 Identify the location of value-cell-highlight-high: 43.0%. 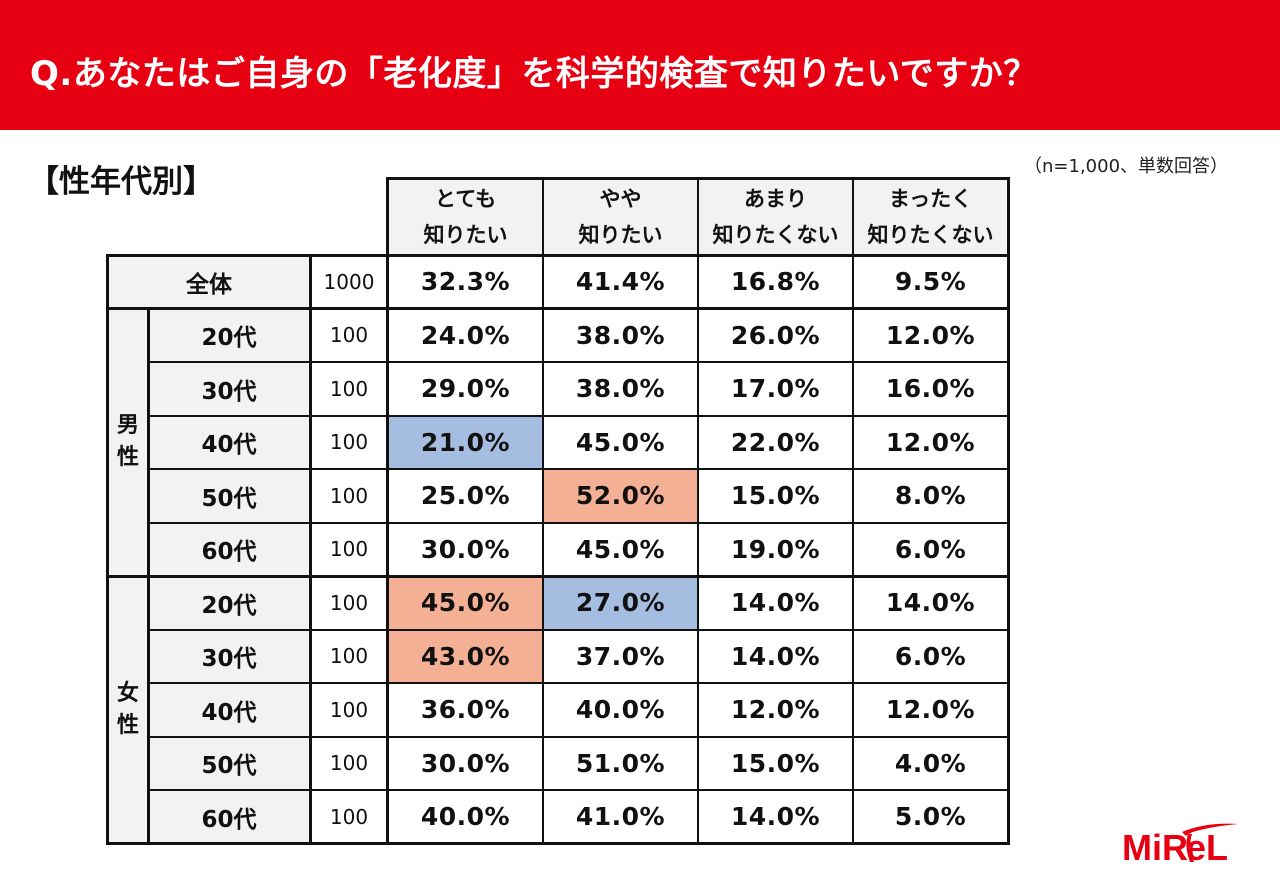
(465, 656).